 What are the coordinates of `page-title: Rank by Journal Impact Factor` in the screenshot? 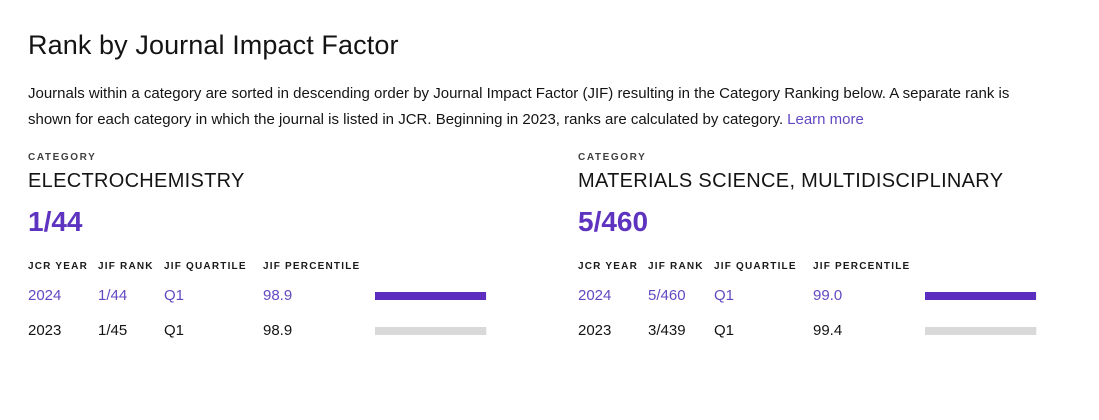 It's located at (213, 45).